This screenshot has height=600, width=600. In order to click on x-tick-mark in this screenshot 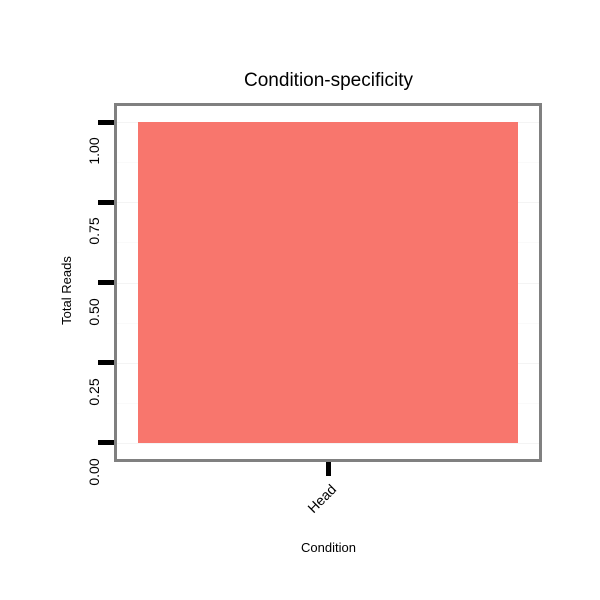, I will do `click(328, 469)`.